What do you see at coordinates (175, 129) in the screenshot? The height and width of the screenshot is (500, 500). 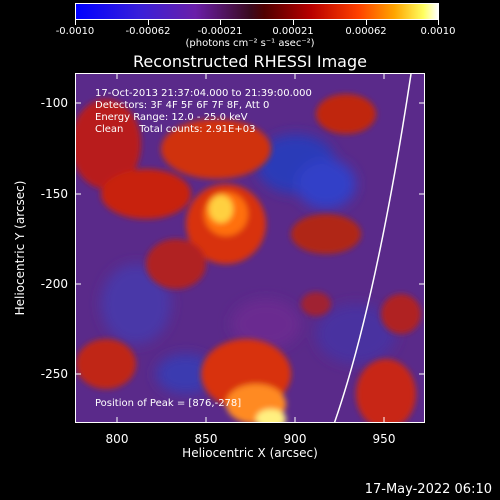 I see `clean-counts-label: Clean Total counts: 2.91E+03` at bounding box center [175, 129].